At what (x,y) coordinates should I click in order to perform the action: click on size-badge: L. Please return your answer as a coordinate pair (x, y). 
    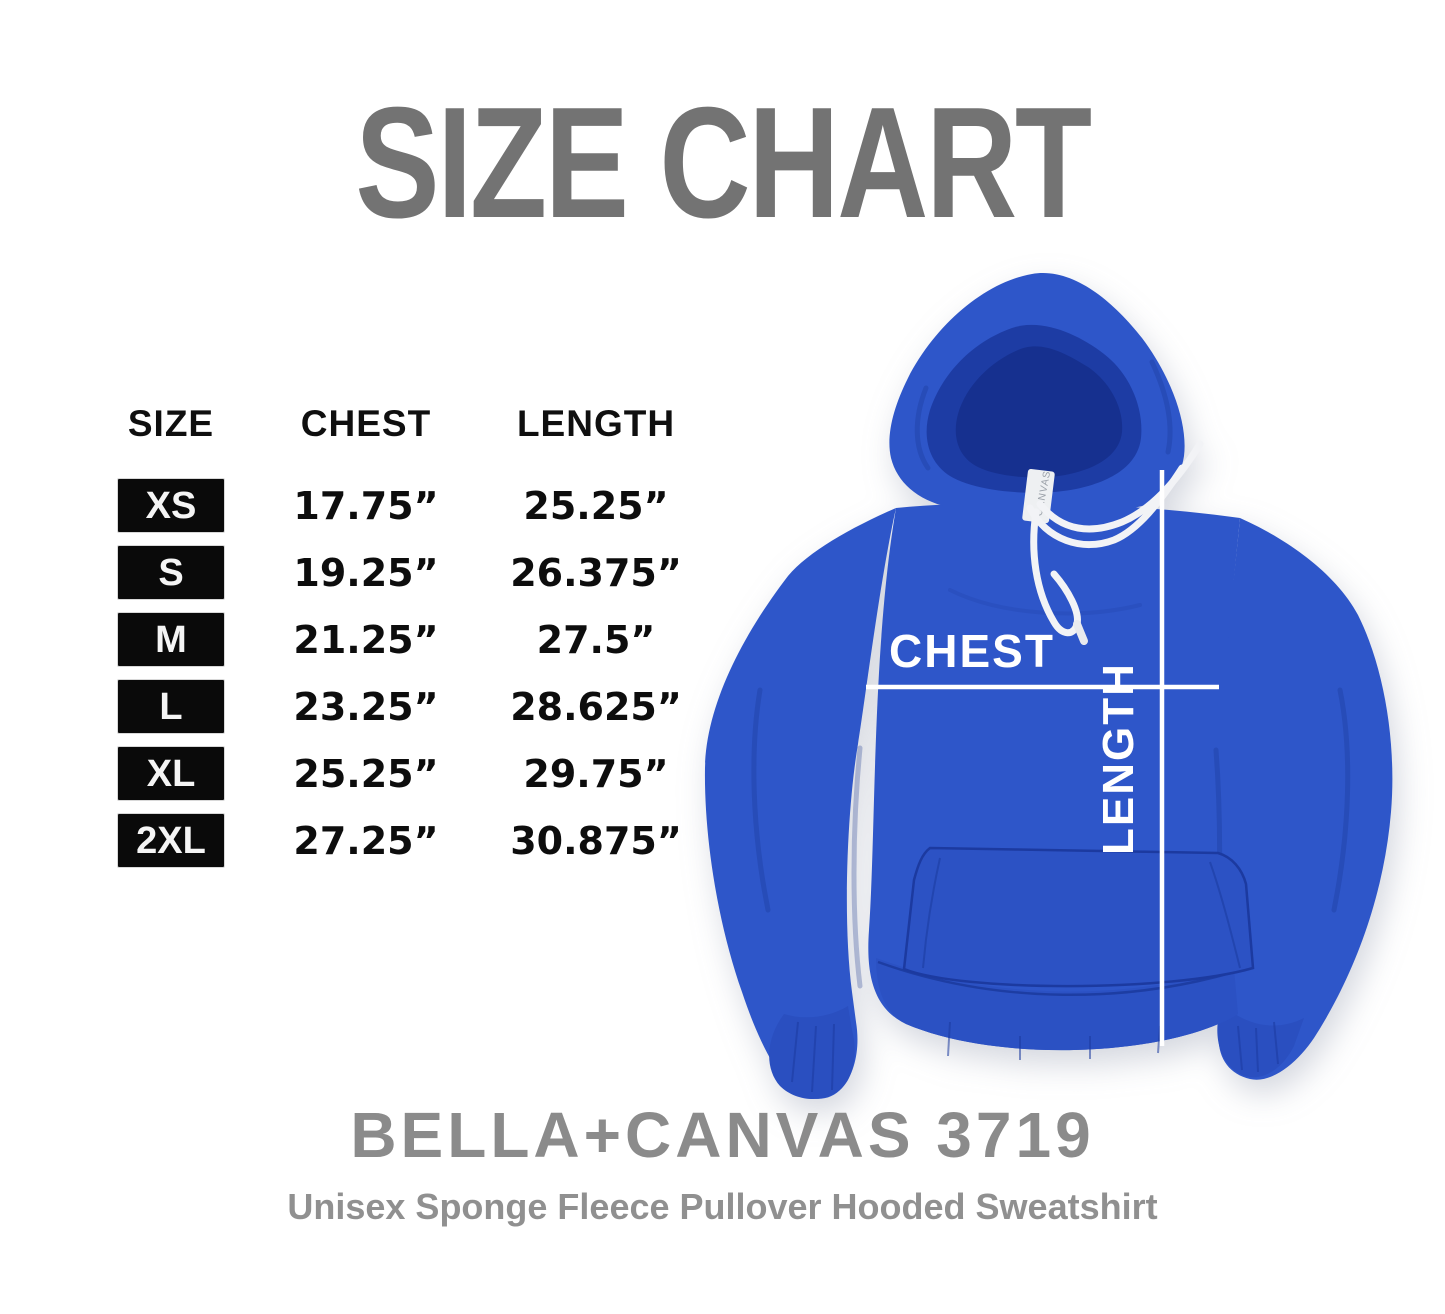
    Looking at the image, I should click on (171, 706).